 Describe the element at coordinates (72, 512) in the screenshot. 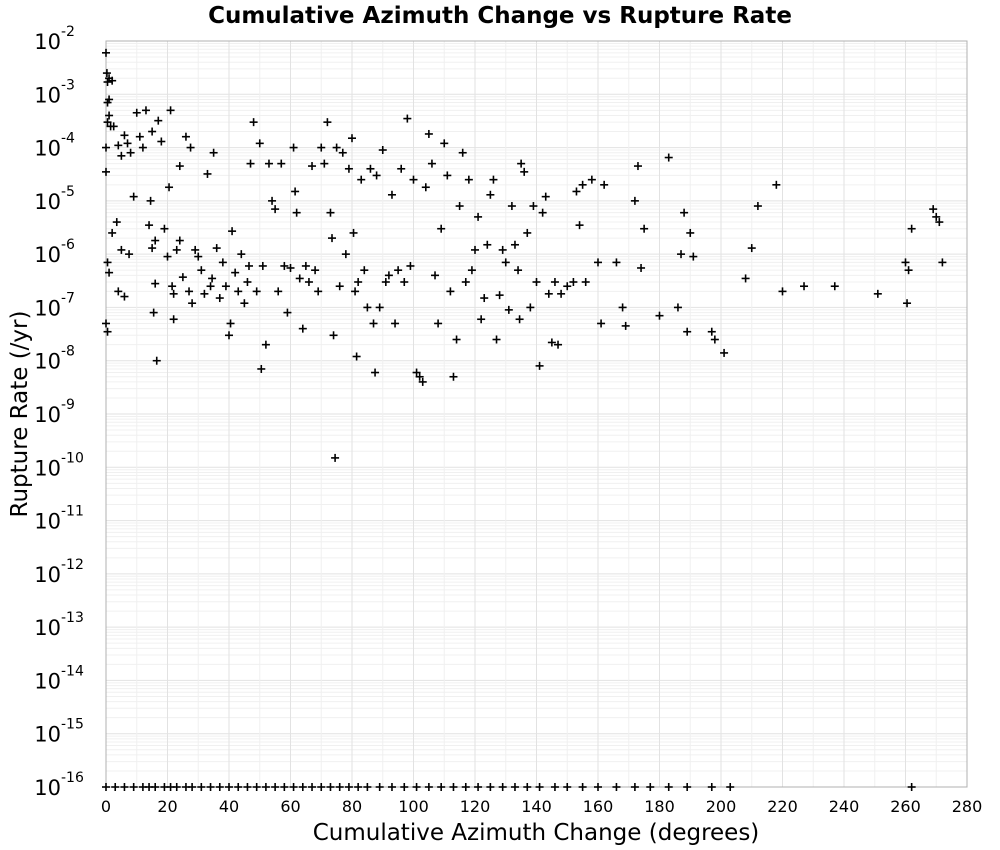

I see `y-tick-exponent: -11` at that location.